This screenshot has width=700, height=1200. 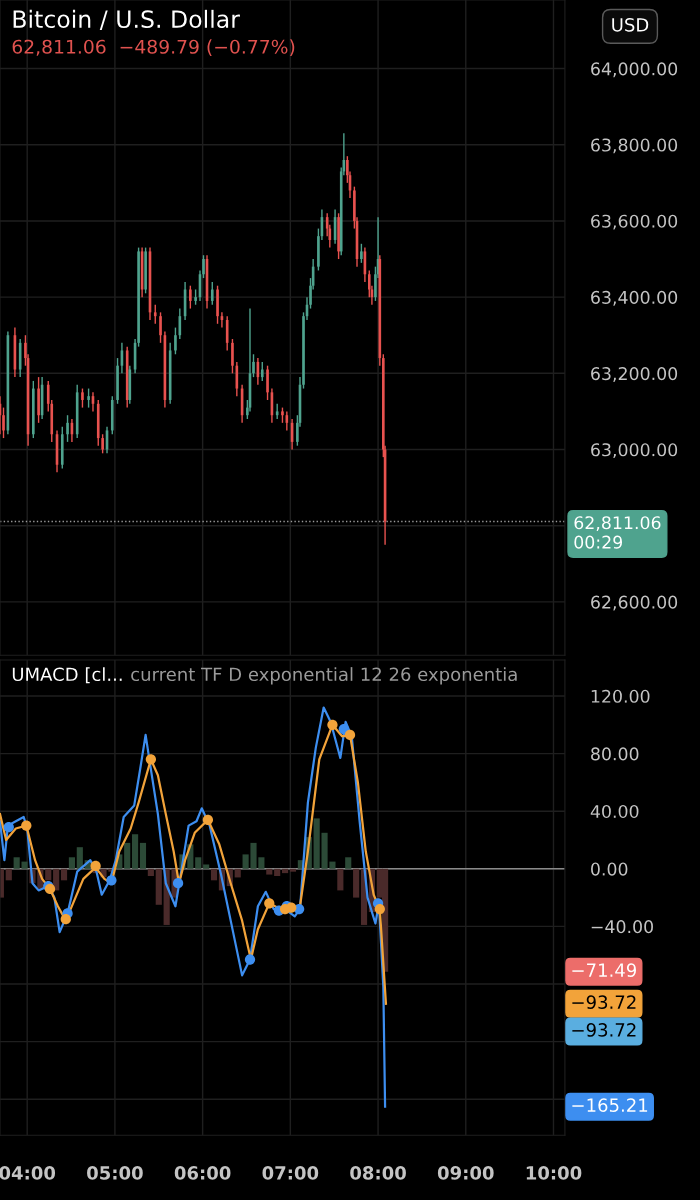 I want to click on x-tick-label: 06:00, so click(x=202, y=1173).